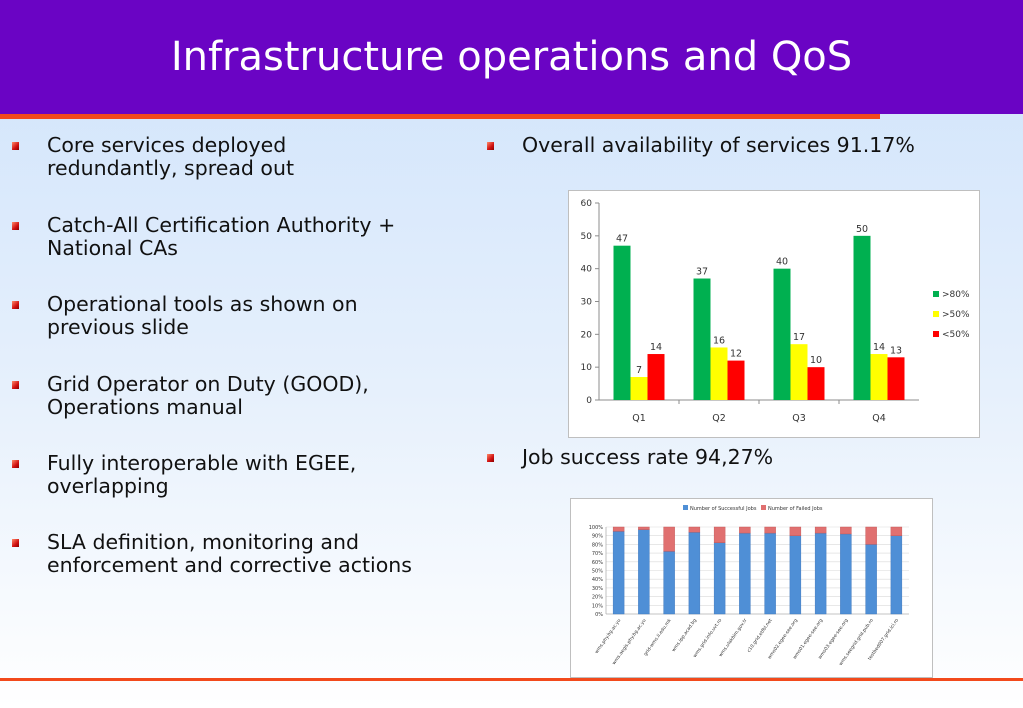 This screenshot has height=708, width=1023. Describe the element at coordinates (719, 340) in the screenshot. I see `data-label: 16` at that location.